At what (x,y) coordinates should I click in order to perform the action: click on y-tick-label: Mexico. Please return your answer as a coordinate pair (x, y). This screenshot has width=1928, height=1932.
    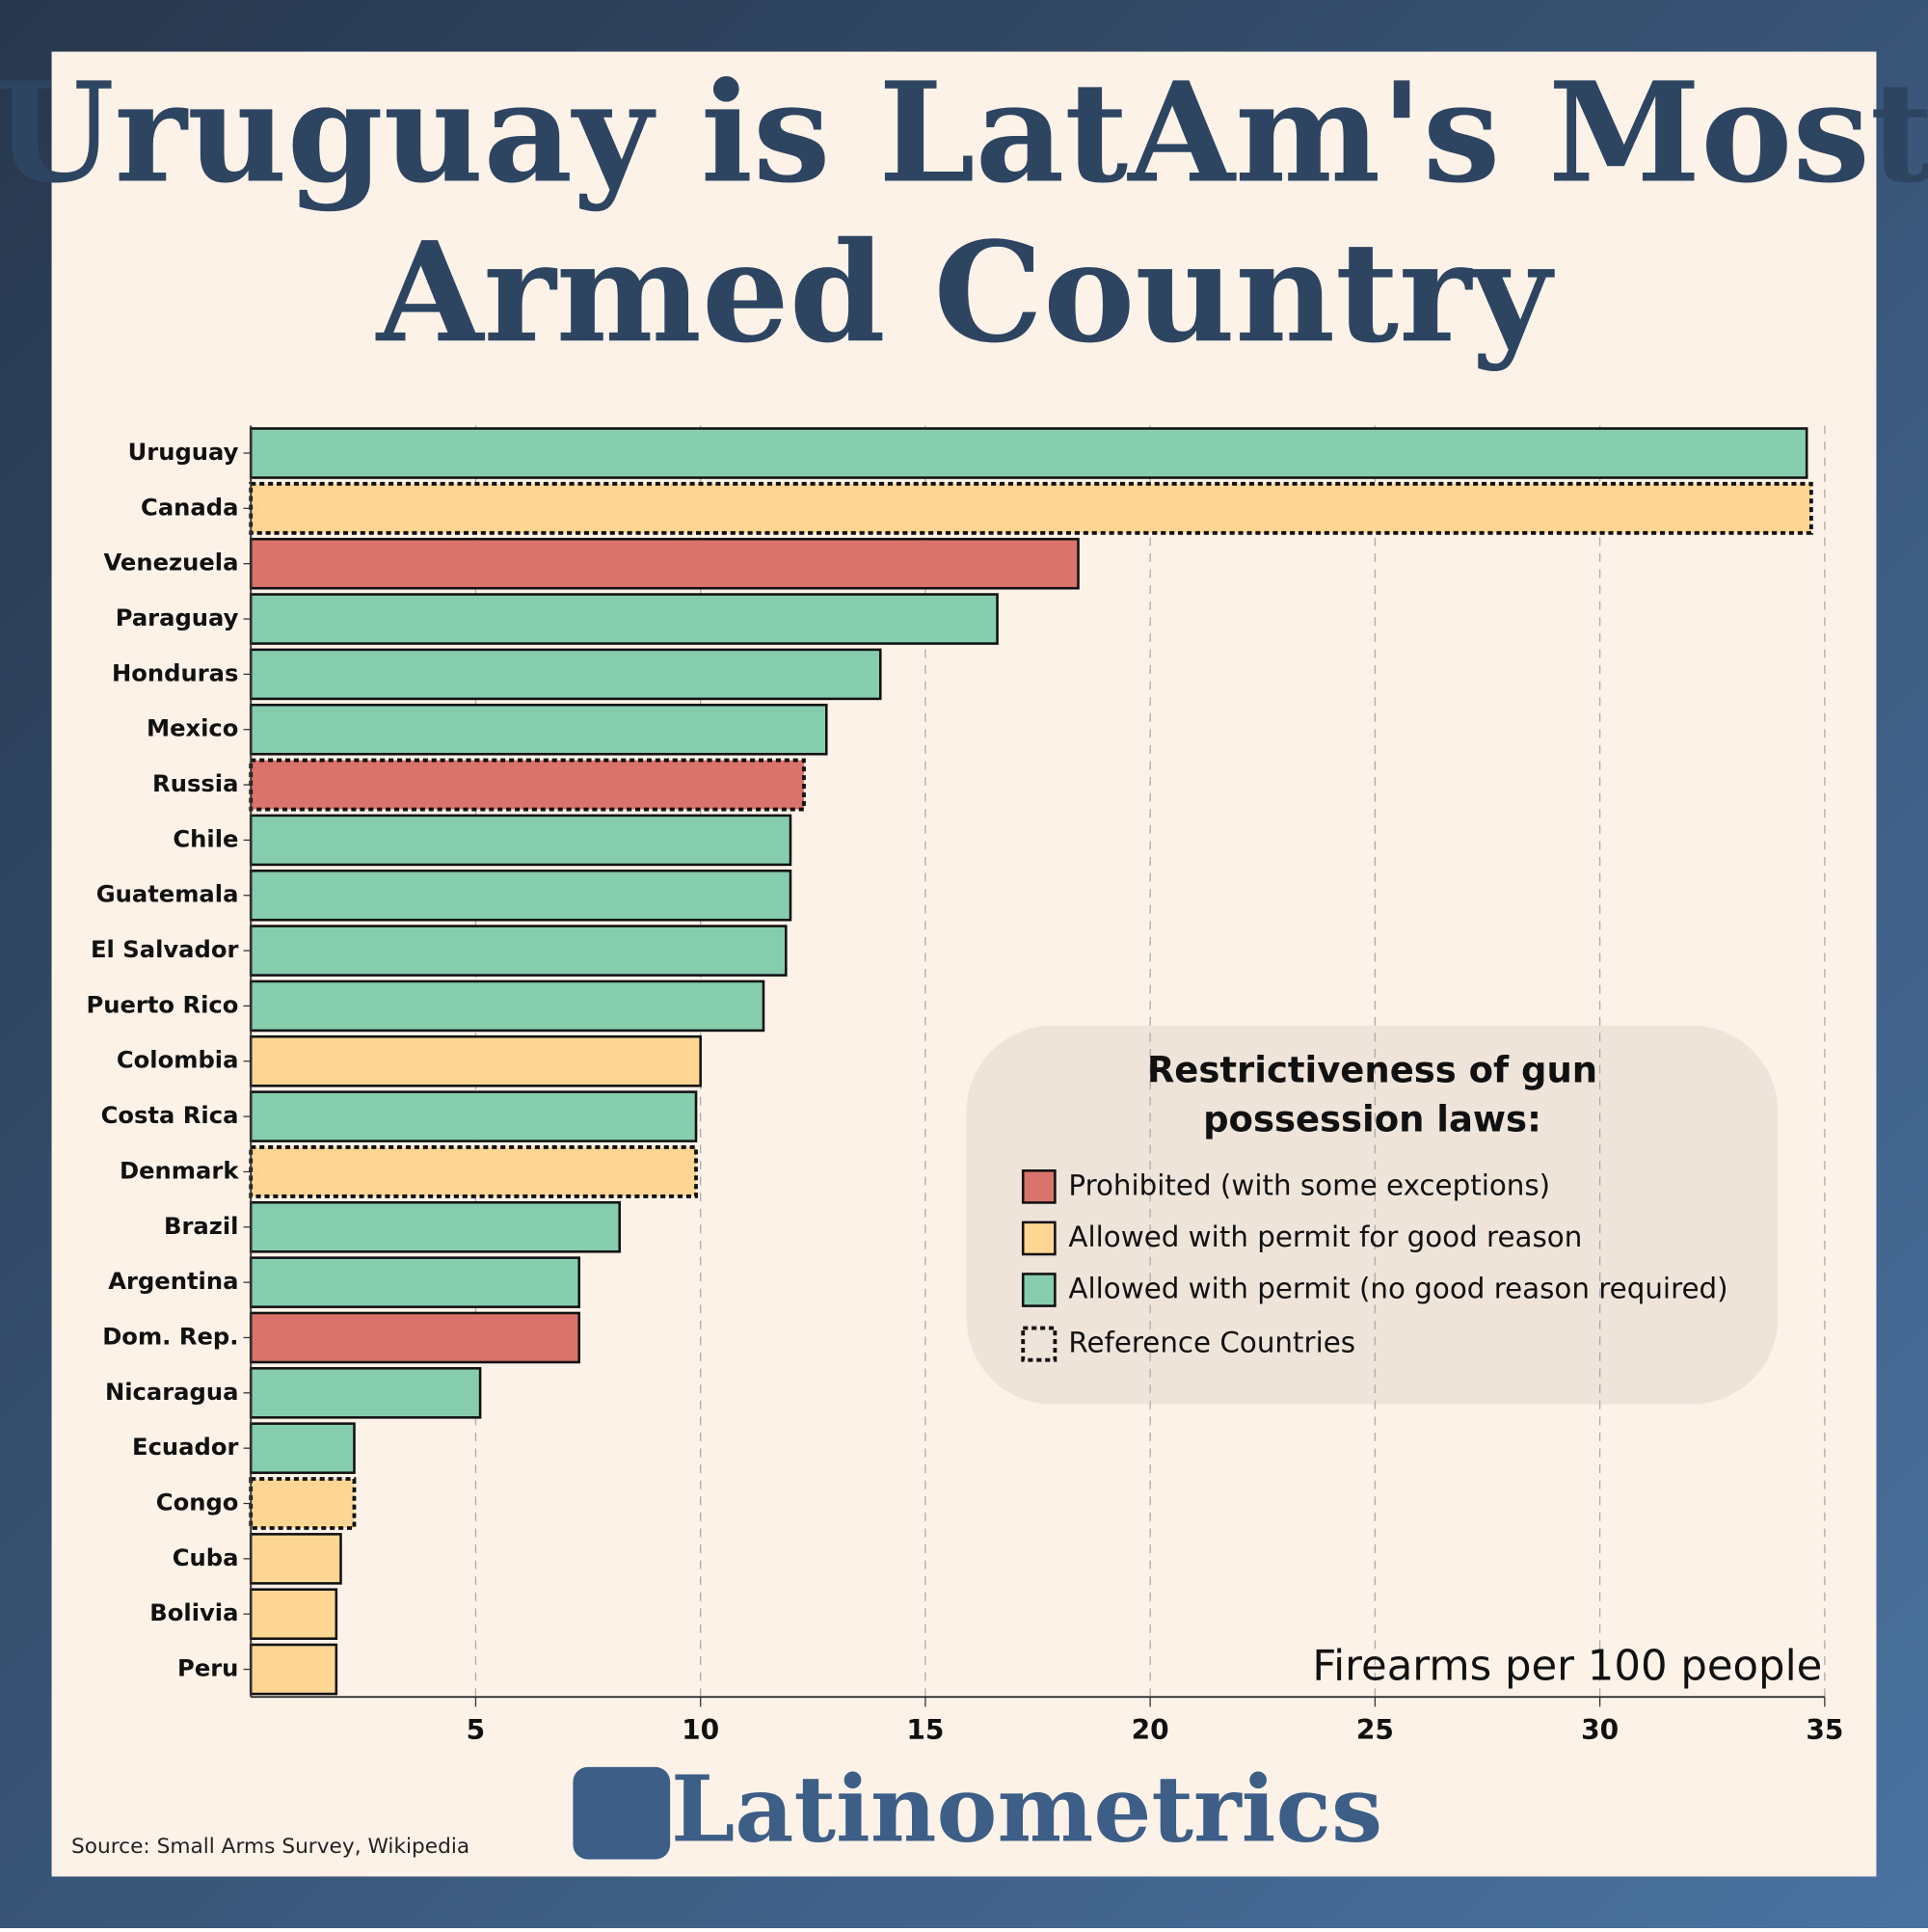
    Looking at the image, I should click on (192, 729).